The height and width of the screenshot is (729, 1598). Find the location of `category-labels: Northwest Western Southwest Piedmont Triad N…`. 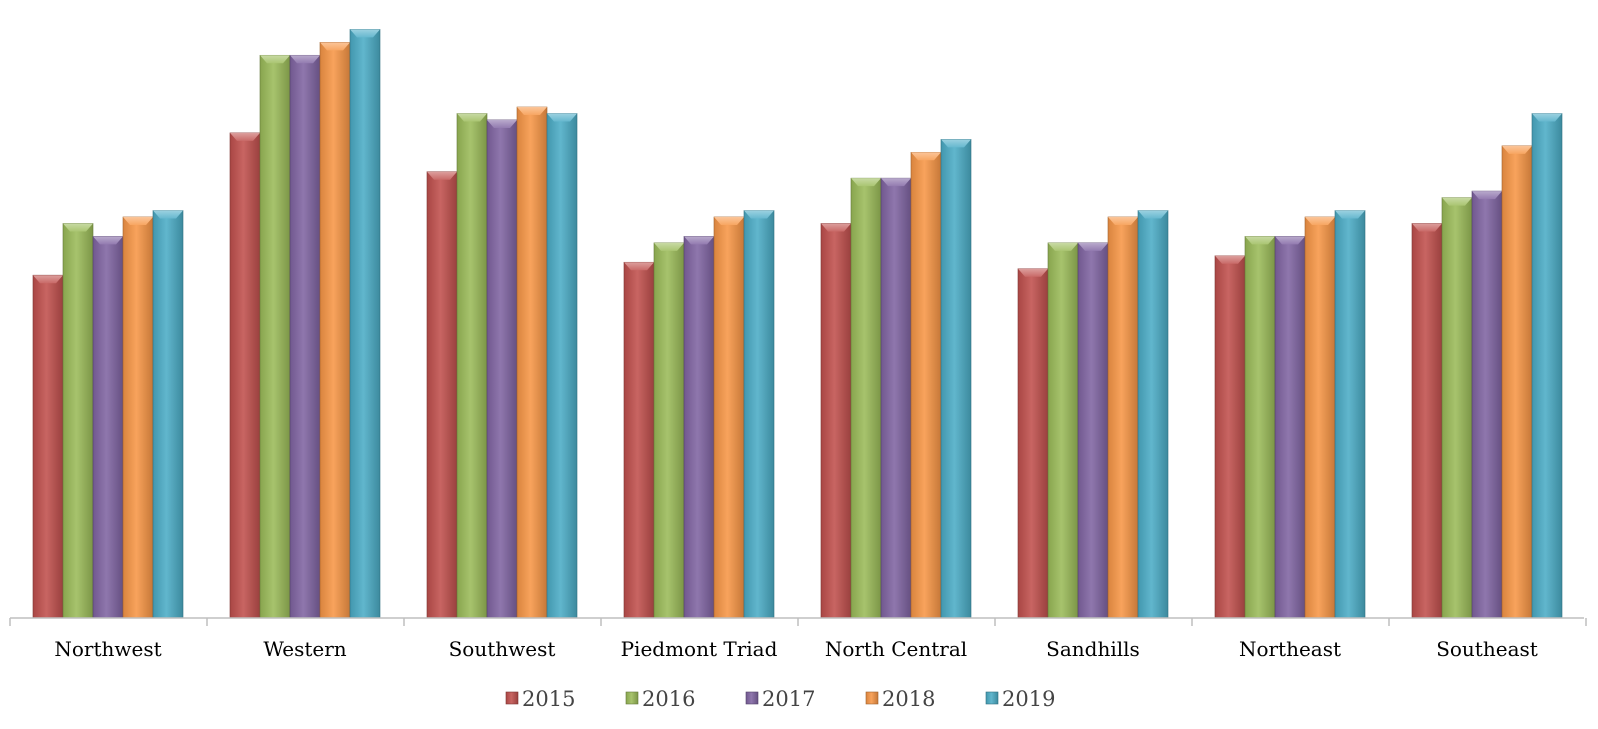

category-labels: Northwest Western Southwest Piedmont Triad N… is located at coordinates (795, 649).